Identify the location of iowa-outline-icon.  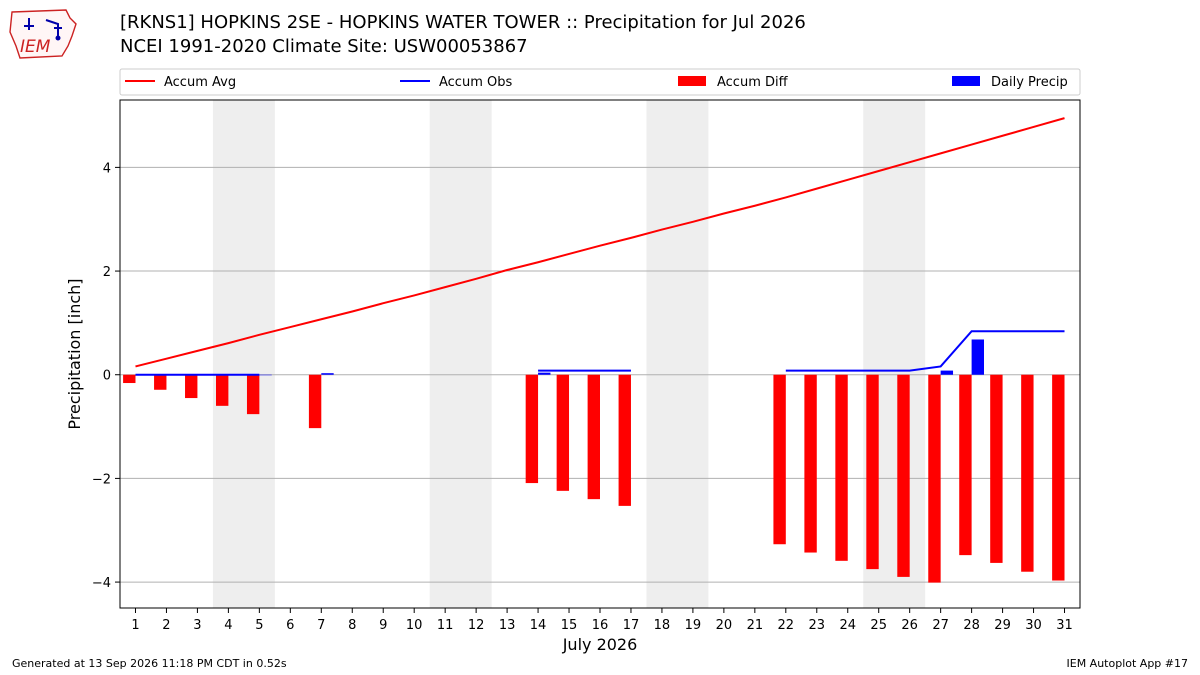
(43, 34).